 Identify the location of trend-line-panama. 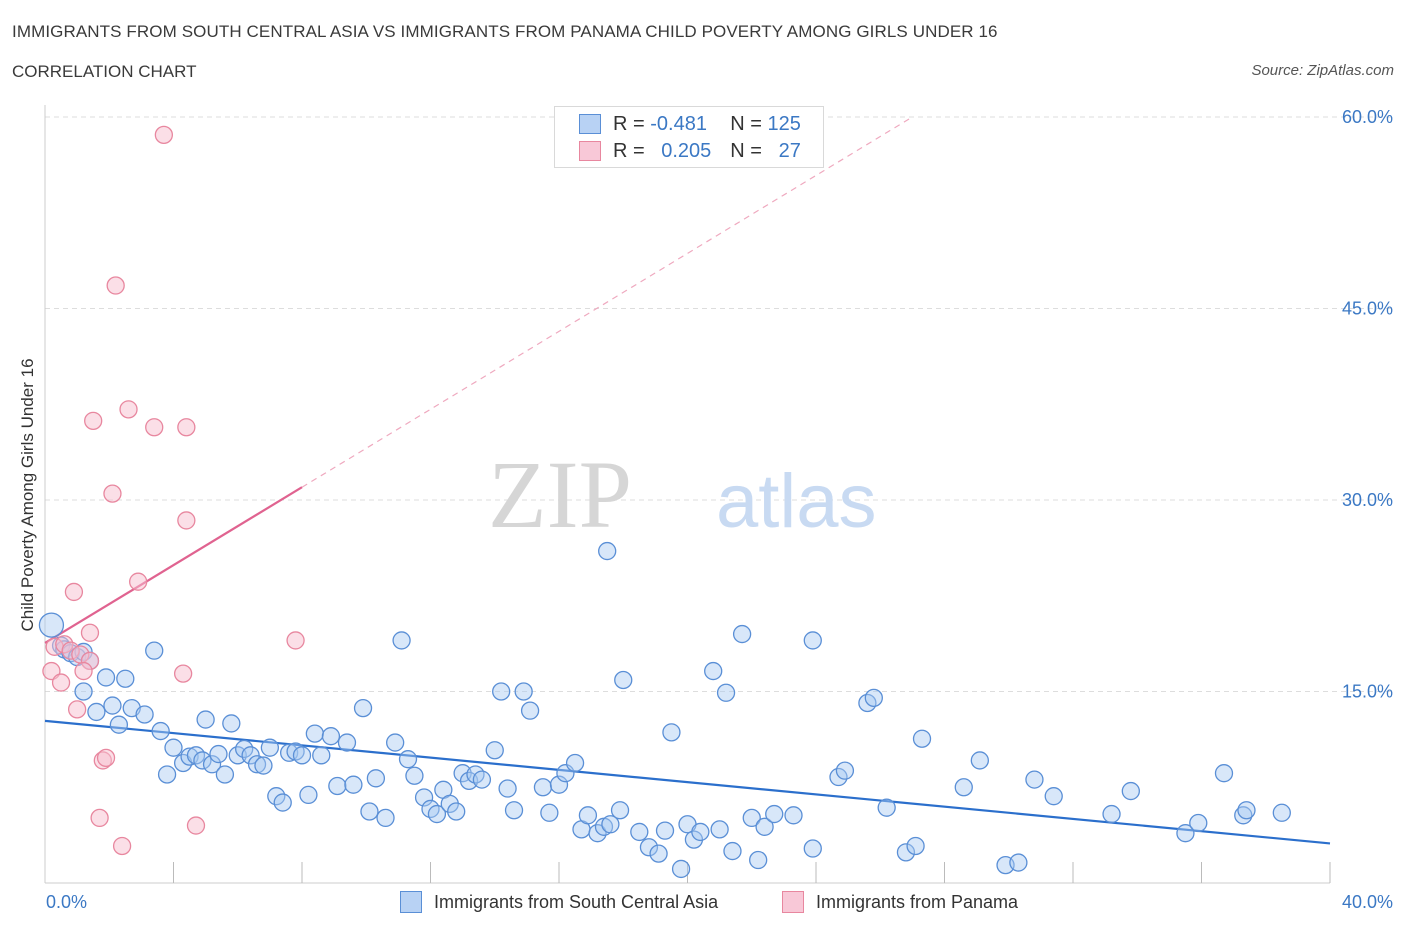
(173, 565).